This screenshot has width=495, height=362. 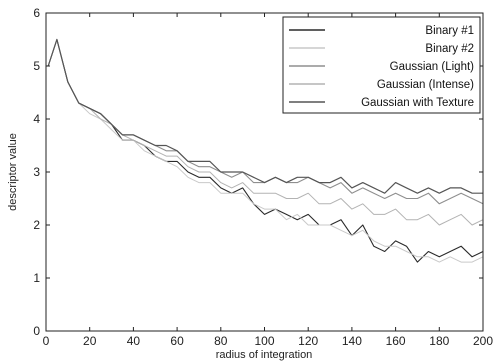 I want to click on x-tick-label: 80, so click(x=221, y=341).